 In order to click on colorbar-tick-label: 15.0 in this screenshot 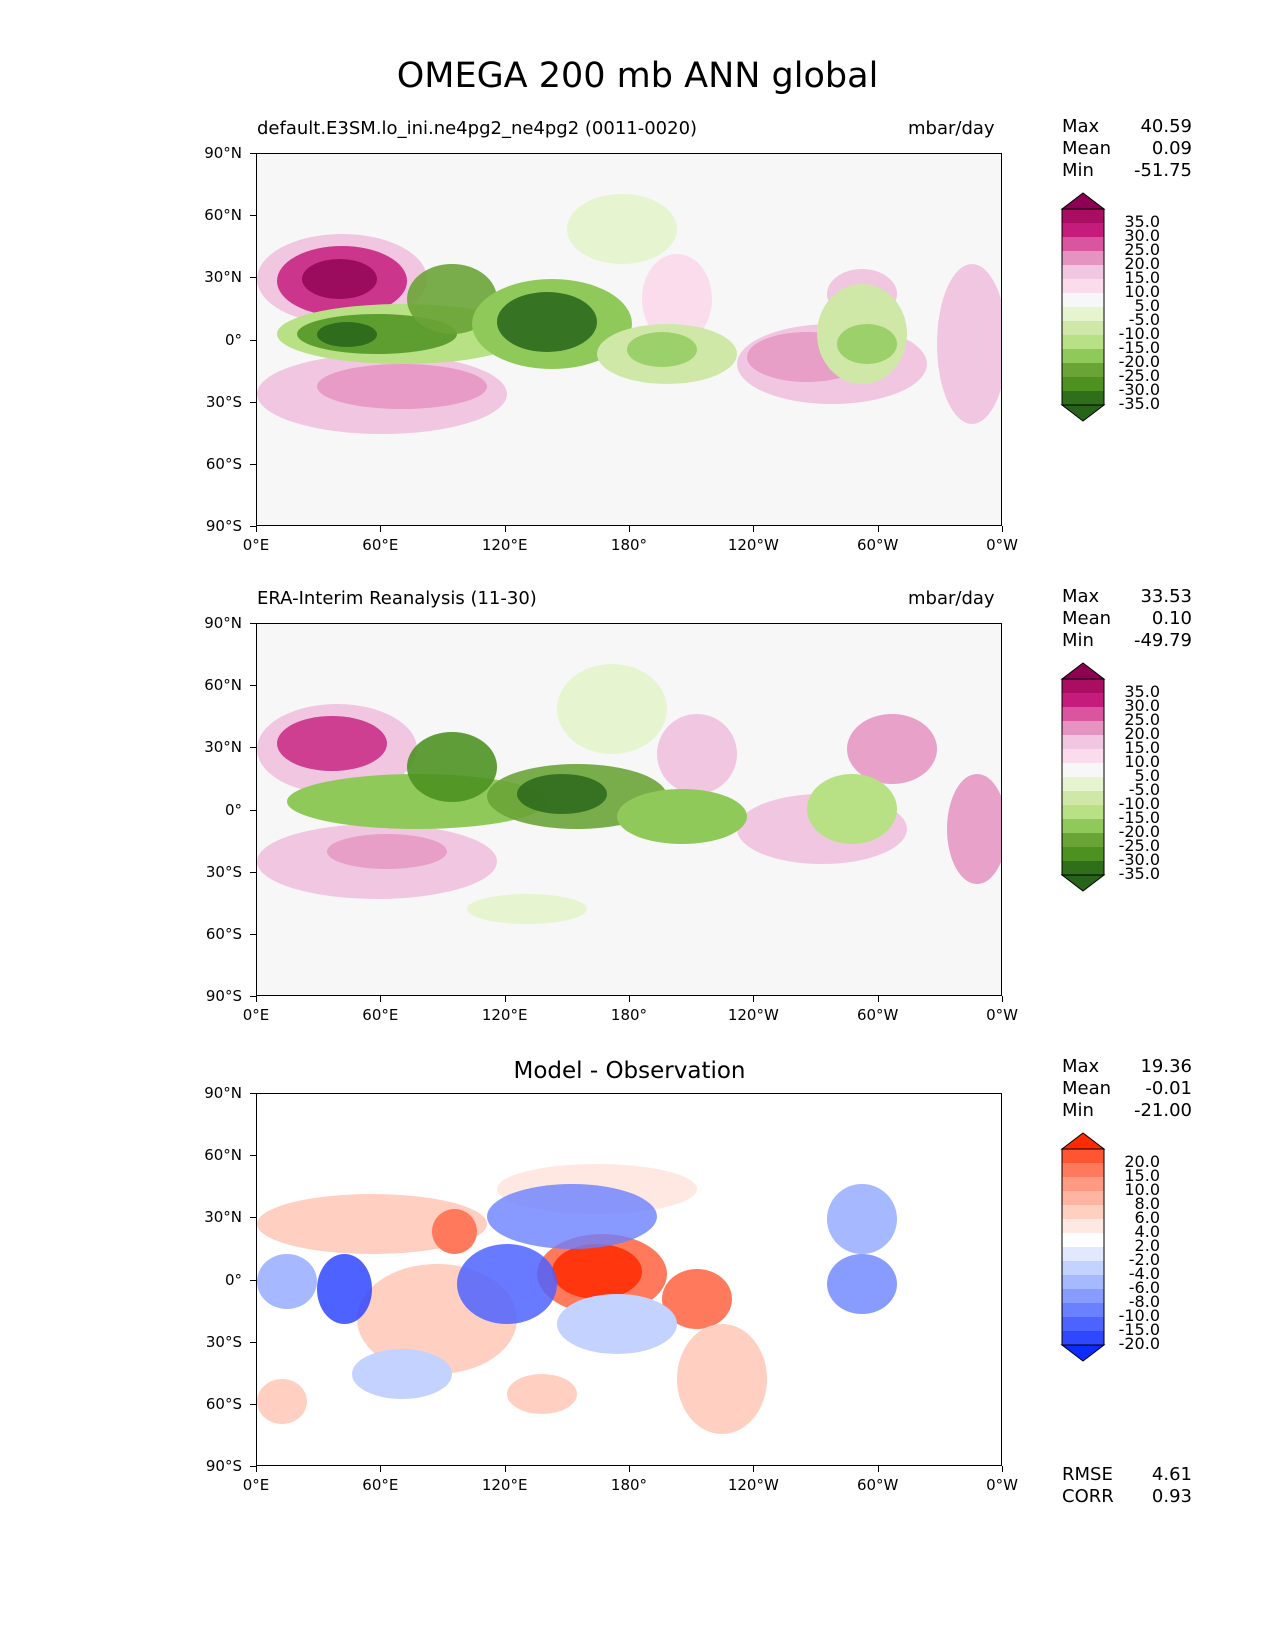, I will do `click(1142, 277)`.